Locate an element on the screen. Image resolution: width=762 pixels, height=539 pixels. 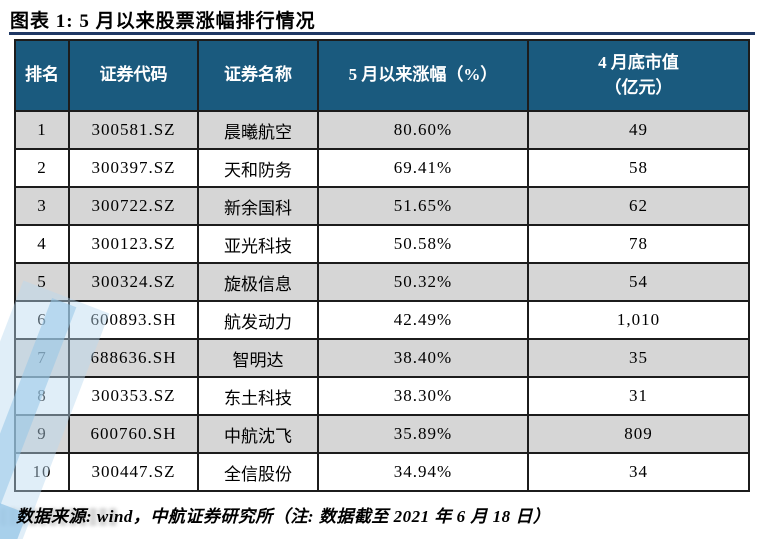
cell-pct: 80.60% is located at coordinates (423, 130).